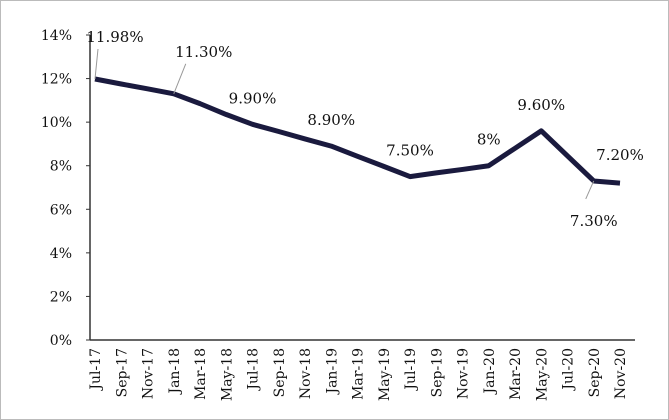 This screenshot has width=669, height=420. I want to click on y-tick-label: 12%, so click(56, 80).